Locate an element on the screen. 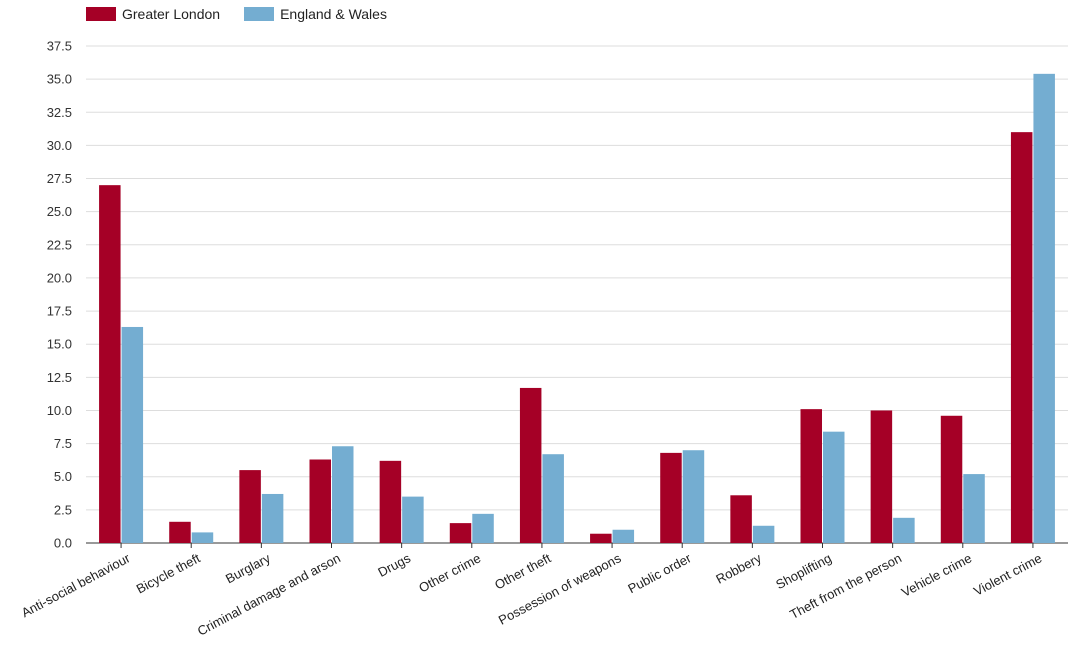 Image resolution: width=1080 pixels, height=655 pixels. x-category-label: Violent crime is located at coordinates (1007, 574).